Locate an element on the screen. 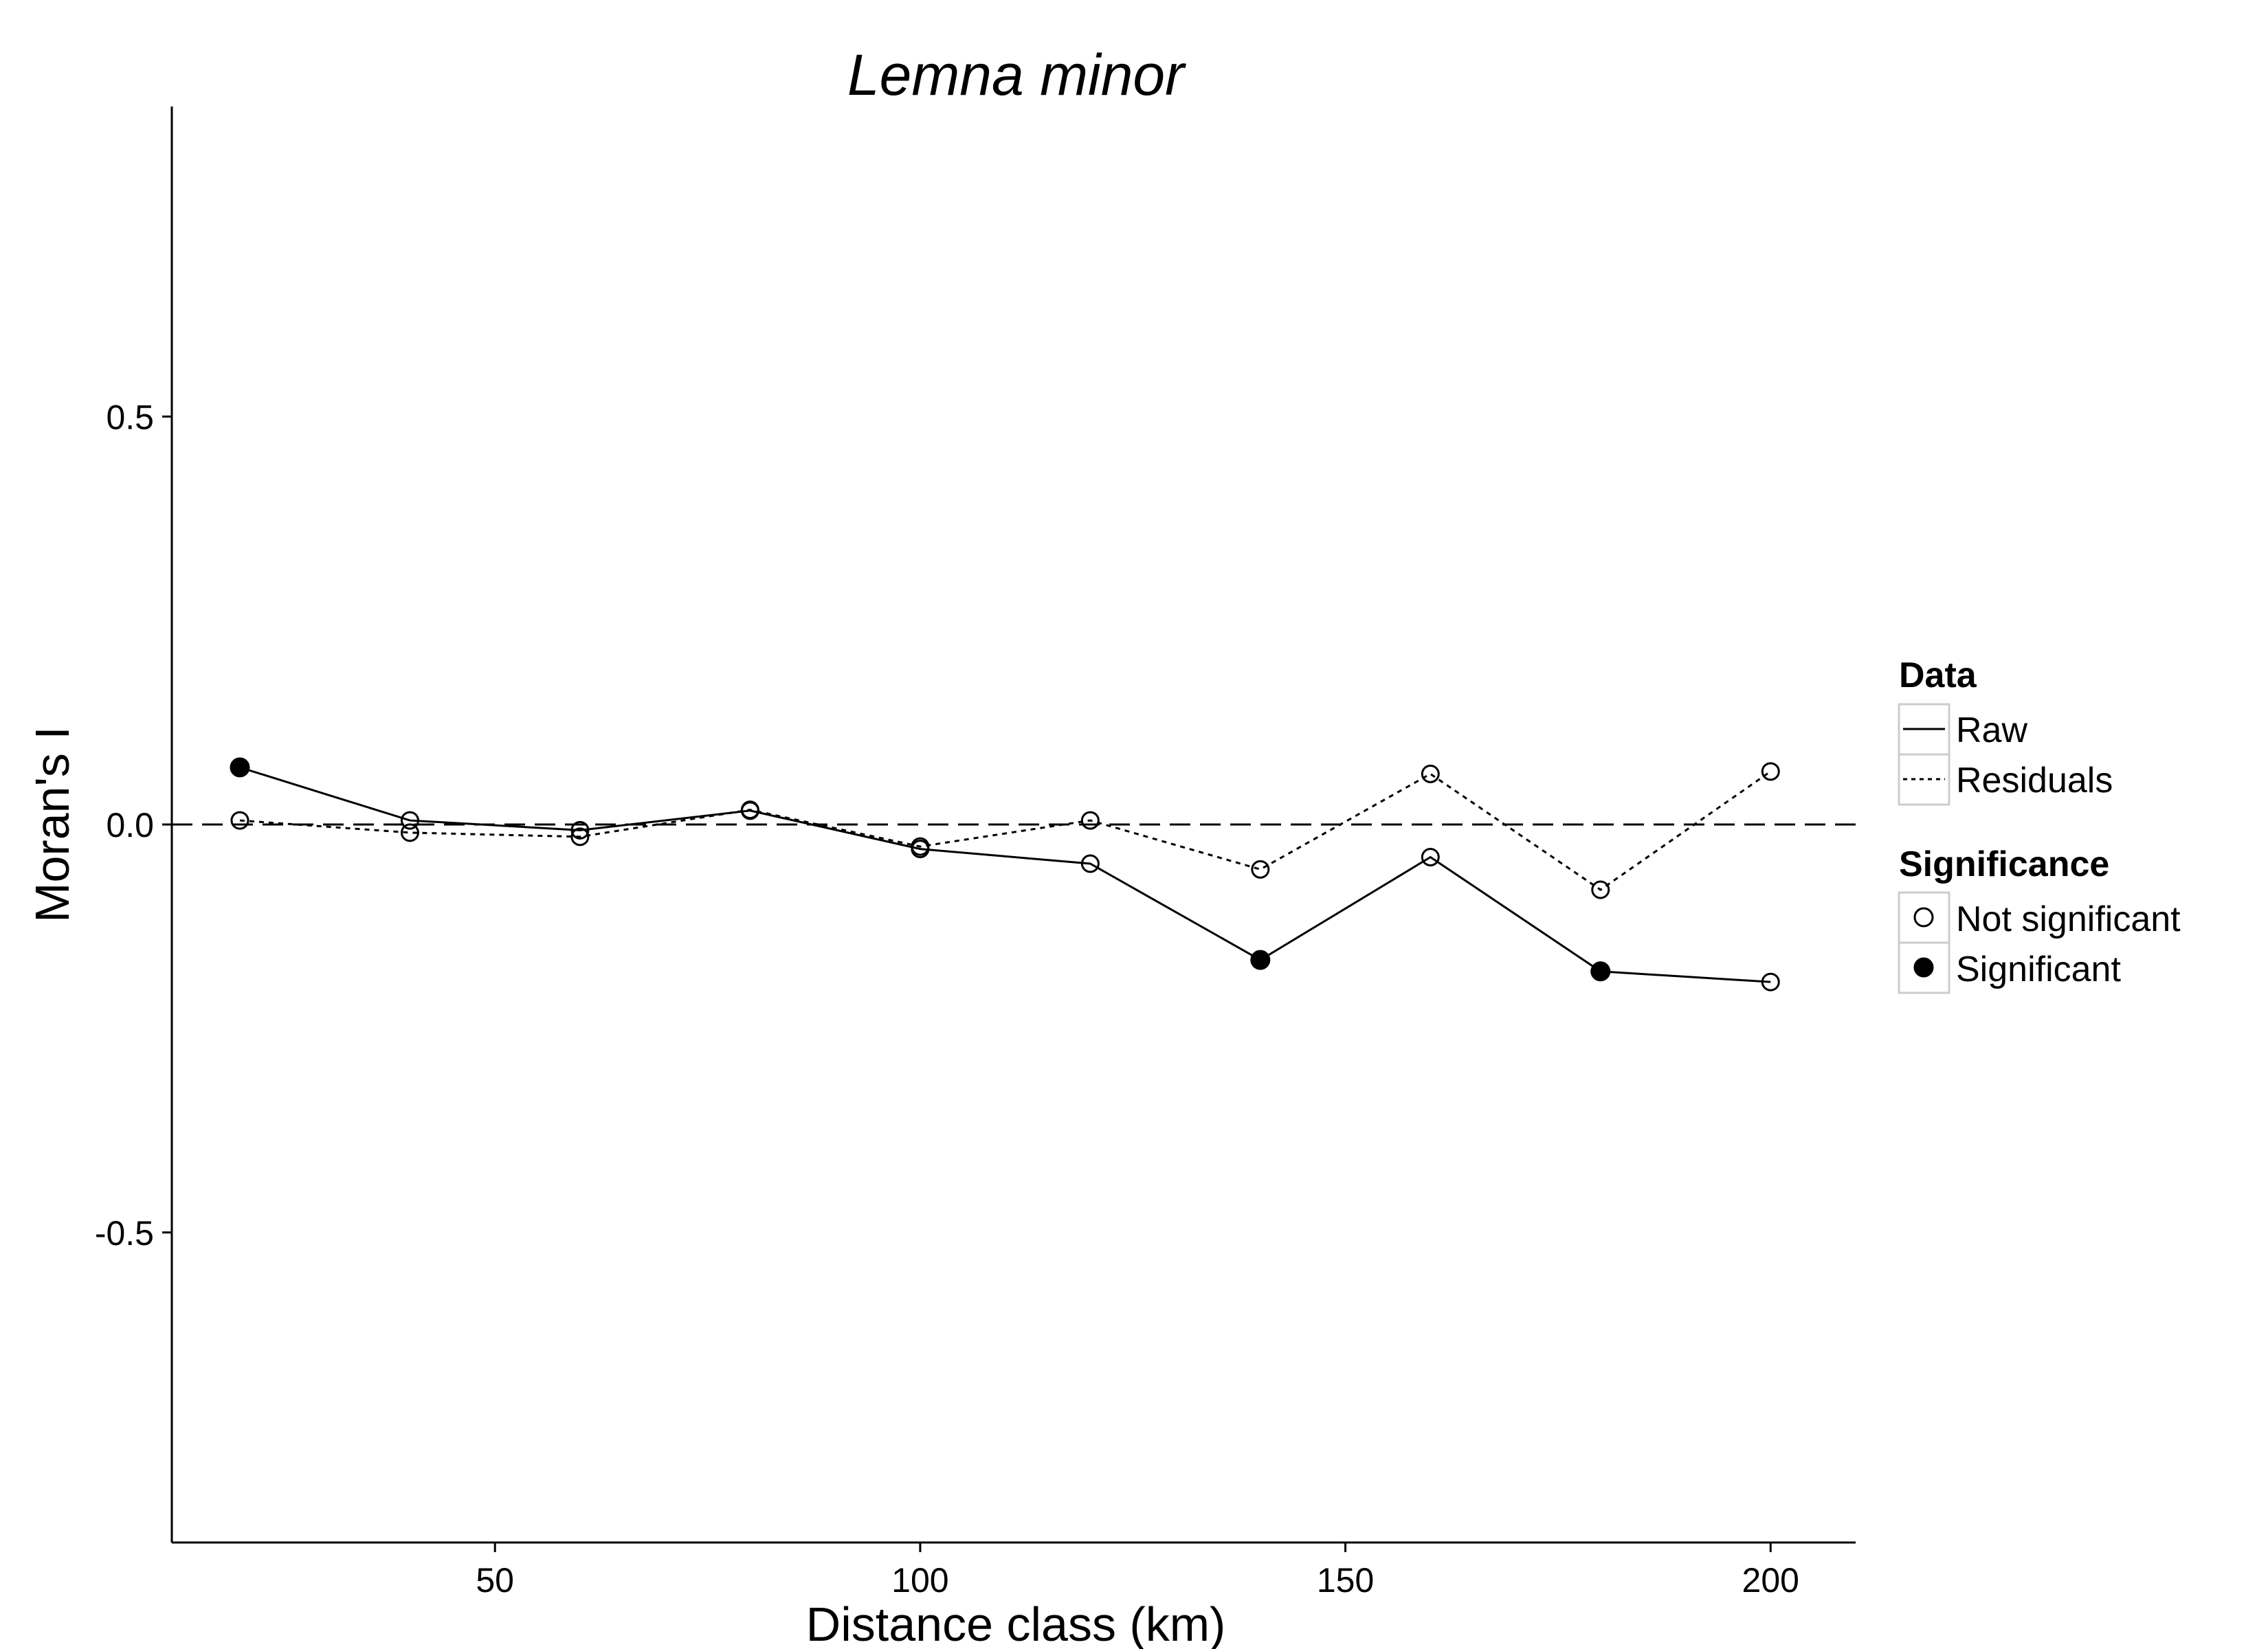 The height and width of the screenshot is (1649, 2268). legend-significance-title: Significance is located at coordinates (2004, 864).